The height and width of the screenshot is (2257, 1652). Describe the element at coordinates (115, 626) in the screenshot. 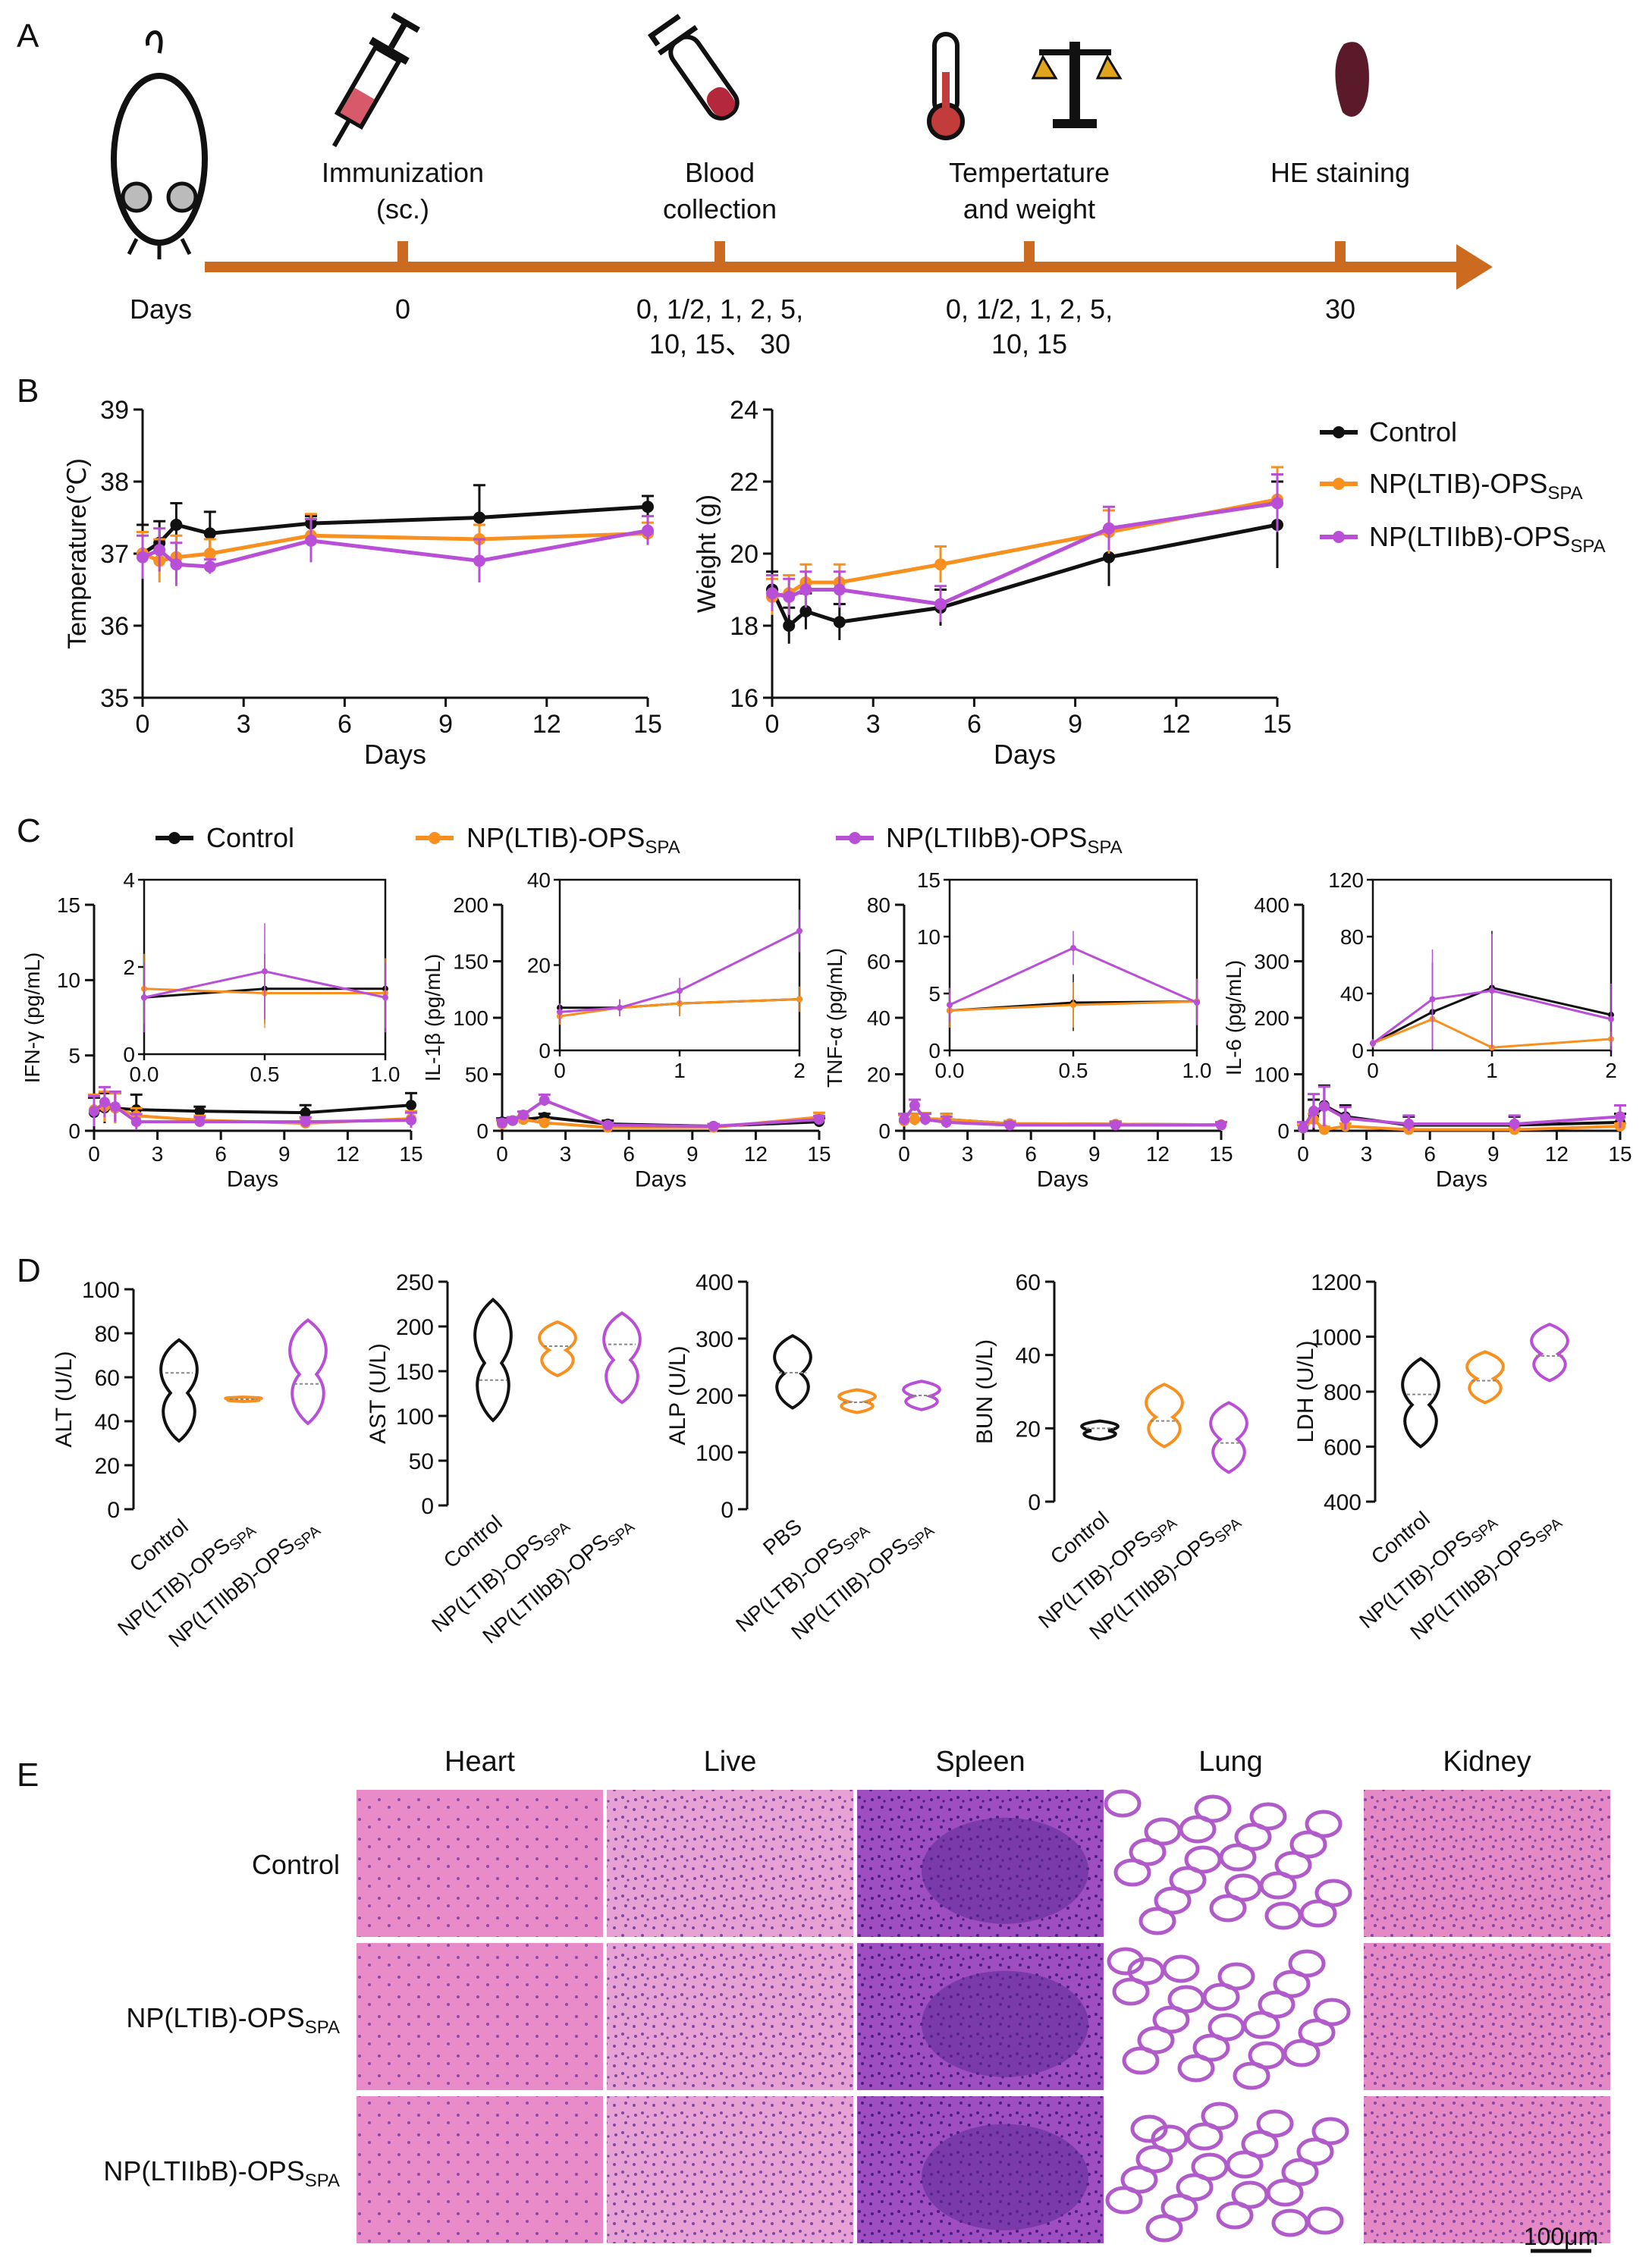

I see `y-tick-label: 36` at that location.